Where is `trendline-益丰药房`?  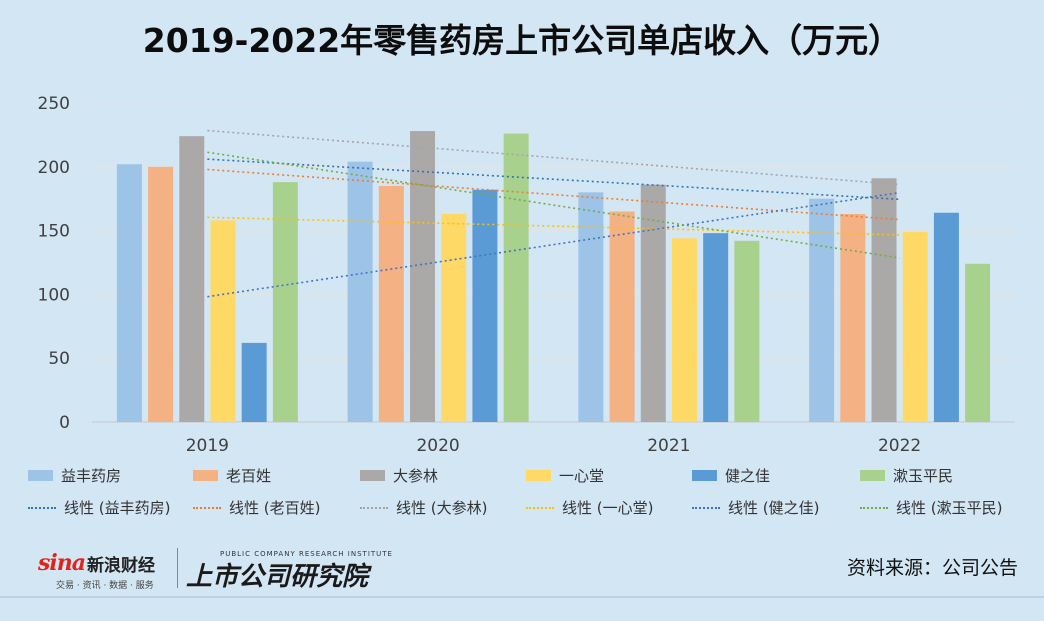
trendline-益丰药房 is located at coordinates (553, 179).